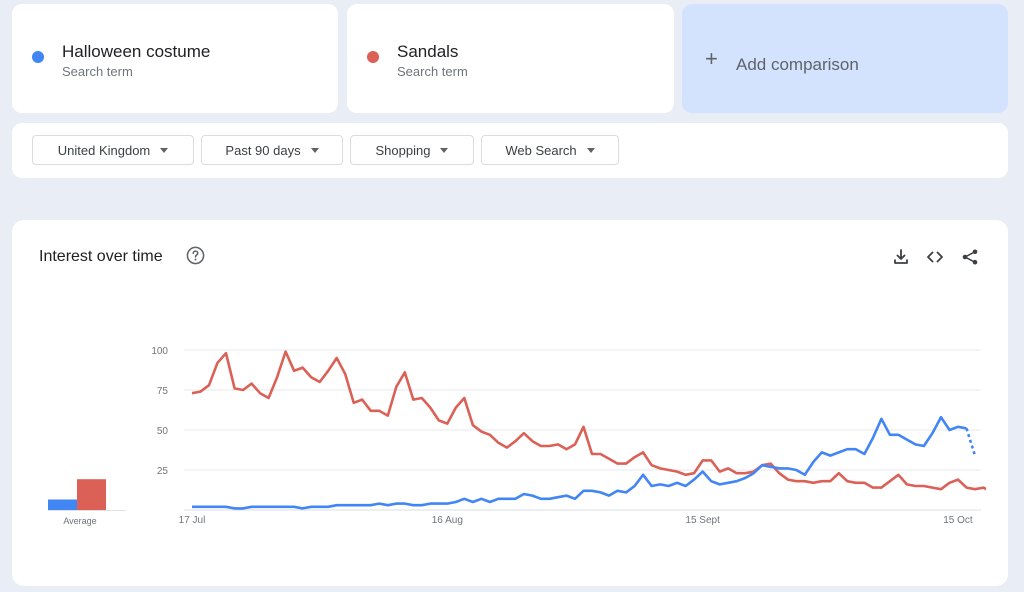 The width and height of the screenshot is (1024, 592). Describe the element at coordinates (510, 58) in the screenshot. I see `term-card-sandals: Sandals Search term` at that location.